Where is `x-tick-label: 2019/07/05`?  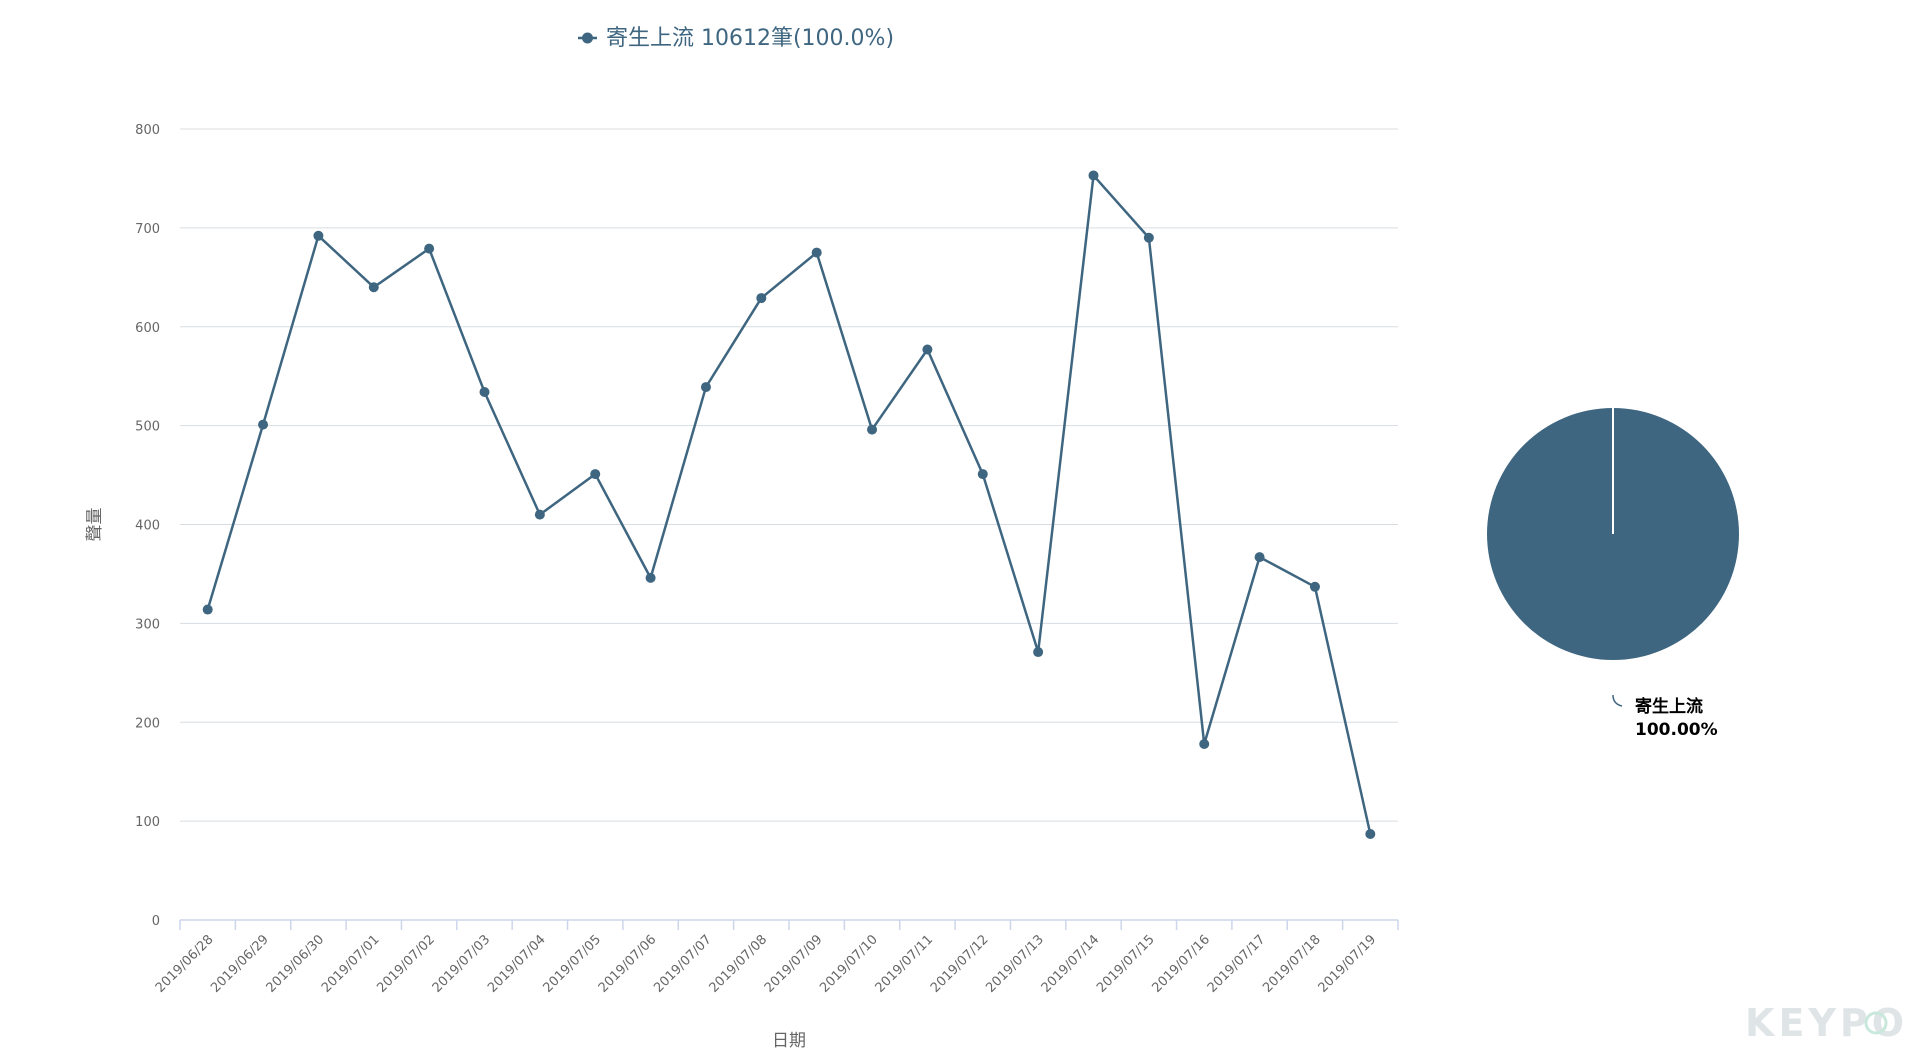 x-tick-label: 2019/07/05 is located at coordinates (572, 964).